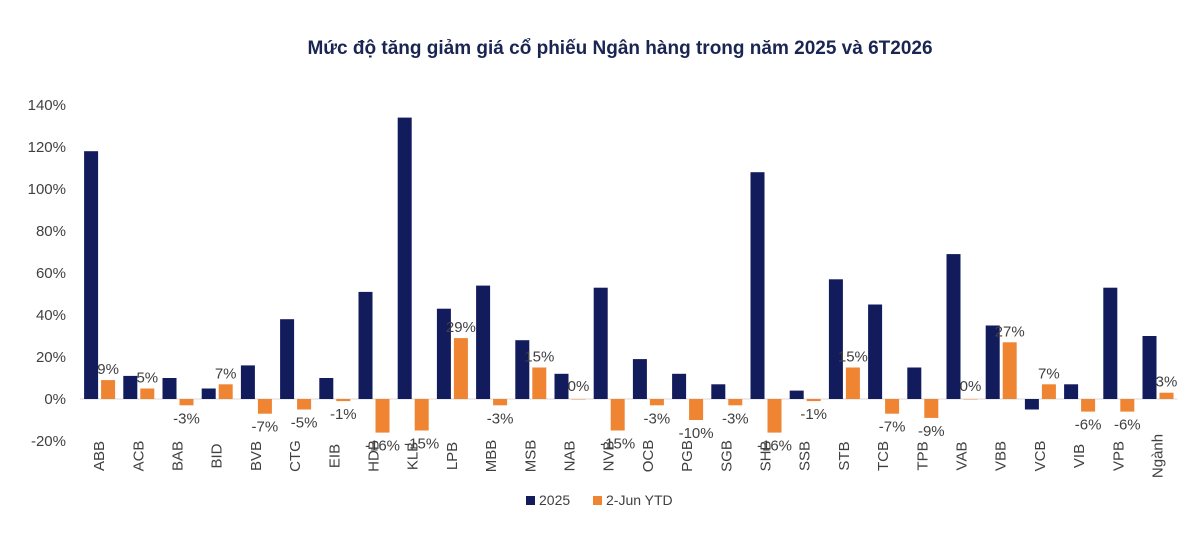 The image size is (1200, 549). I want to click on x-tick-label: ABB, so click(99, 456).